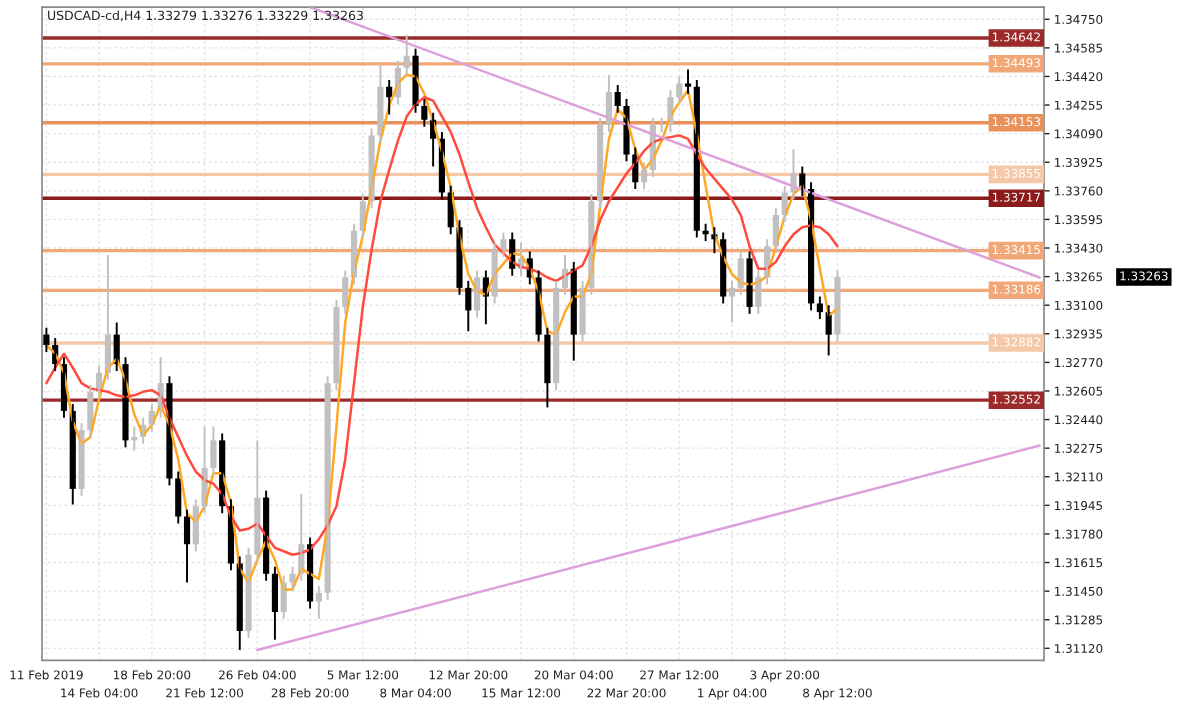 This screenshot has height=714, width=1200. What do you see at coordinates (661, 125) in the screenshot?
I see `candlestick` at bounding box center [661, 125].